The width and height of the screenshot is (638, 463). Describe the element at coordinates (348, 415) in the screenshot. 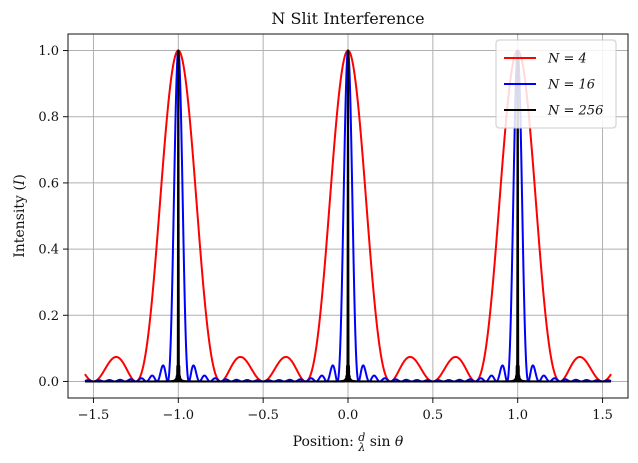

I see `x-tick-label: 0.0` at that location.